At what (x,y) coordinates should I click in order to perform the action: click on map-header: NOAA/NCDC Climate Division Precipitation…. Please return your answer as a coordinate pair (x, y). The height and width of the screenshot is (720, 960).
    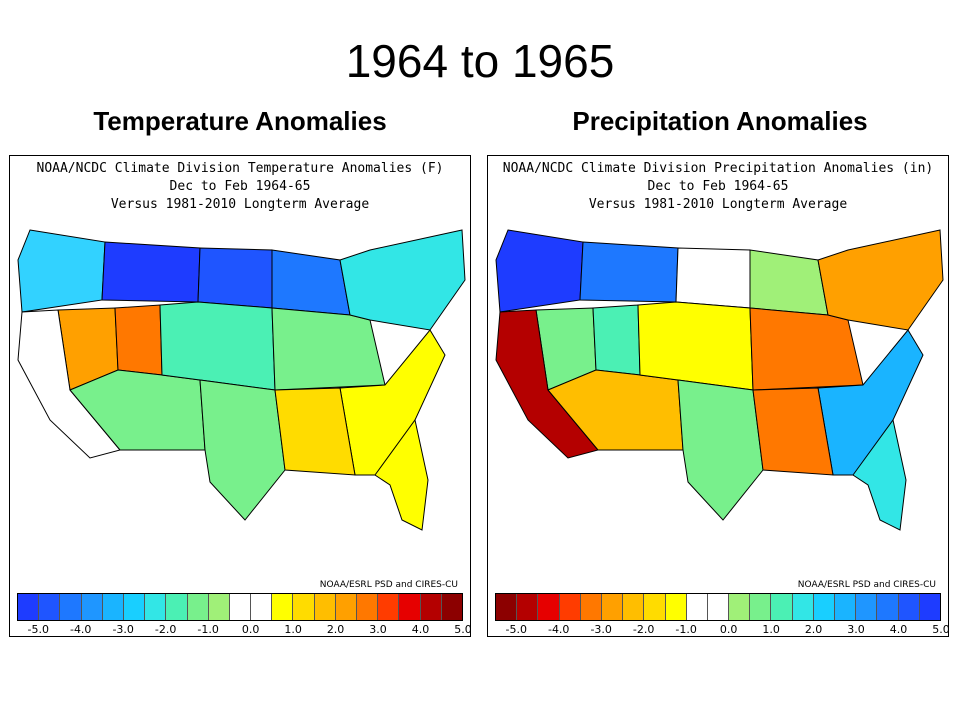
    Looking at the image, I should click on (718, 187).